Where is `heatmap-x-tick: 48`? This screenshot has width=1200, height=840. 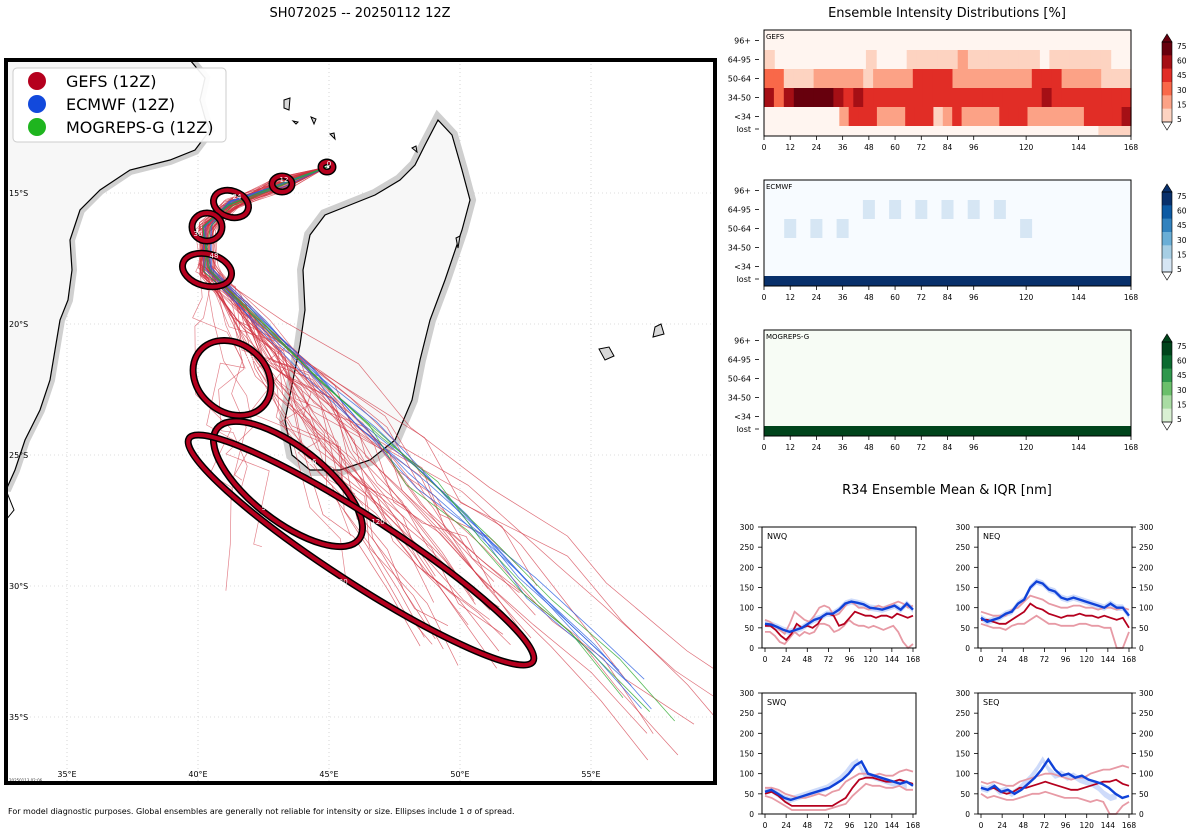
heatmap-x-tick: 48 is located at coordinates (869, 297).